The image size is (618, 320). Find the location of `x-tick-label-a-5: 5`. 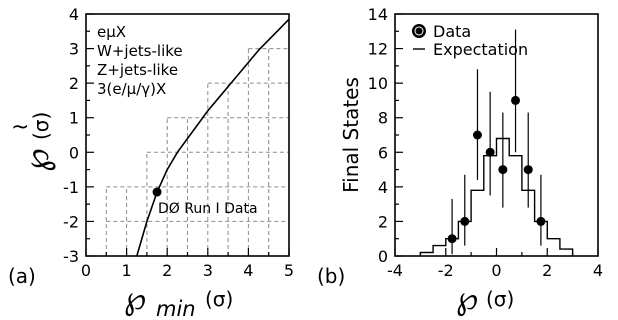

x-tick-label-a-5: 5 is located at coordinates (289, 270).